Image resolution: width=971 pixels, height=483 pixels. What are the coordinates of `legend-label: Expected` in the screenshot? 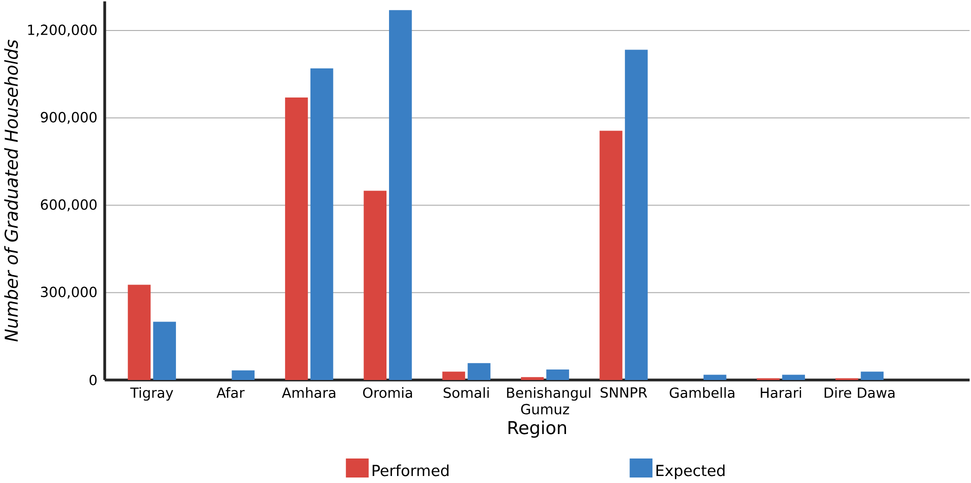 It's located at (690, 472).